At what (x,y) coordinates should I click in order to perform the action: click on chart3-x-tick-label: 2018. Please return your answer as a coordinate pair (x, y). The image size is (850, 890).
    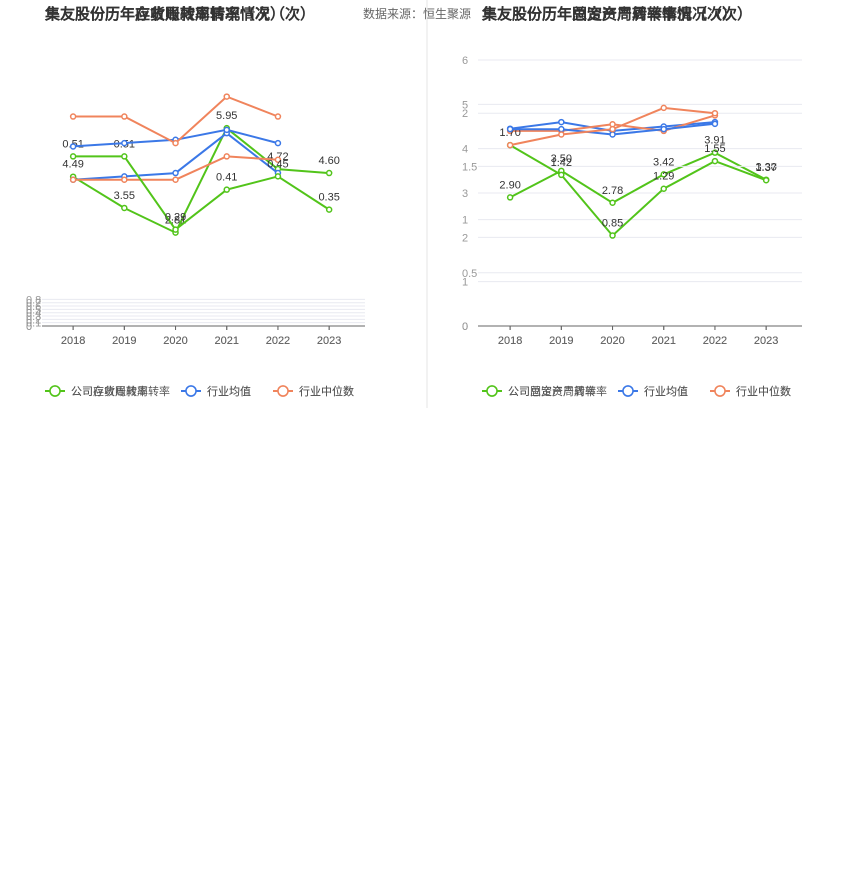
    Looking at the image, I should click on (510, 341).